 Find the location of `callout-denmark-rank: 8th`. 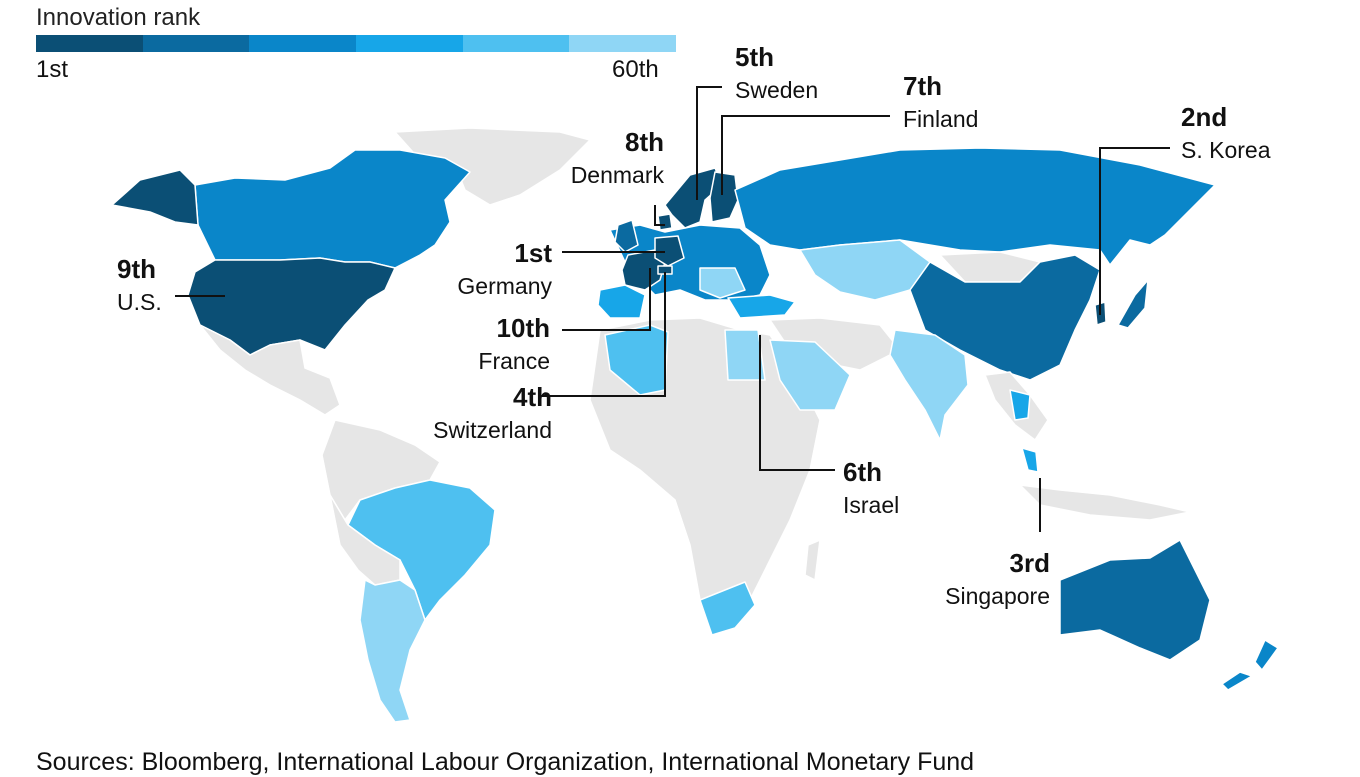

callout-denmark-rank: 8th is located at coordinates (644, 142).